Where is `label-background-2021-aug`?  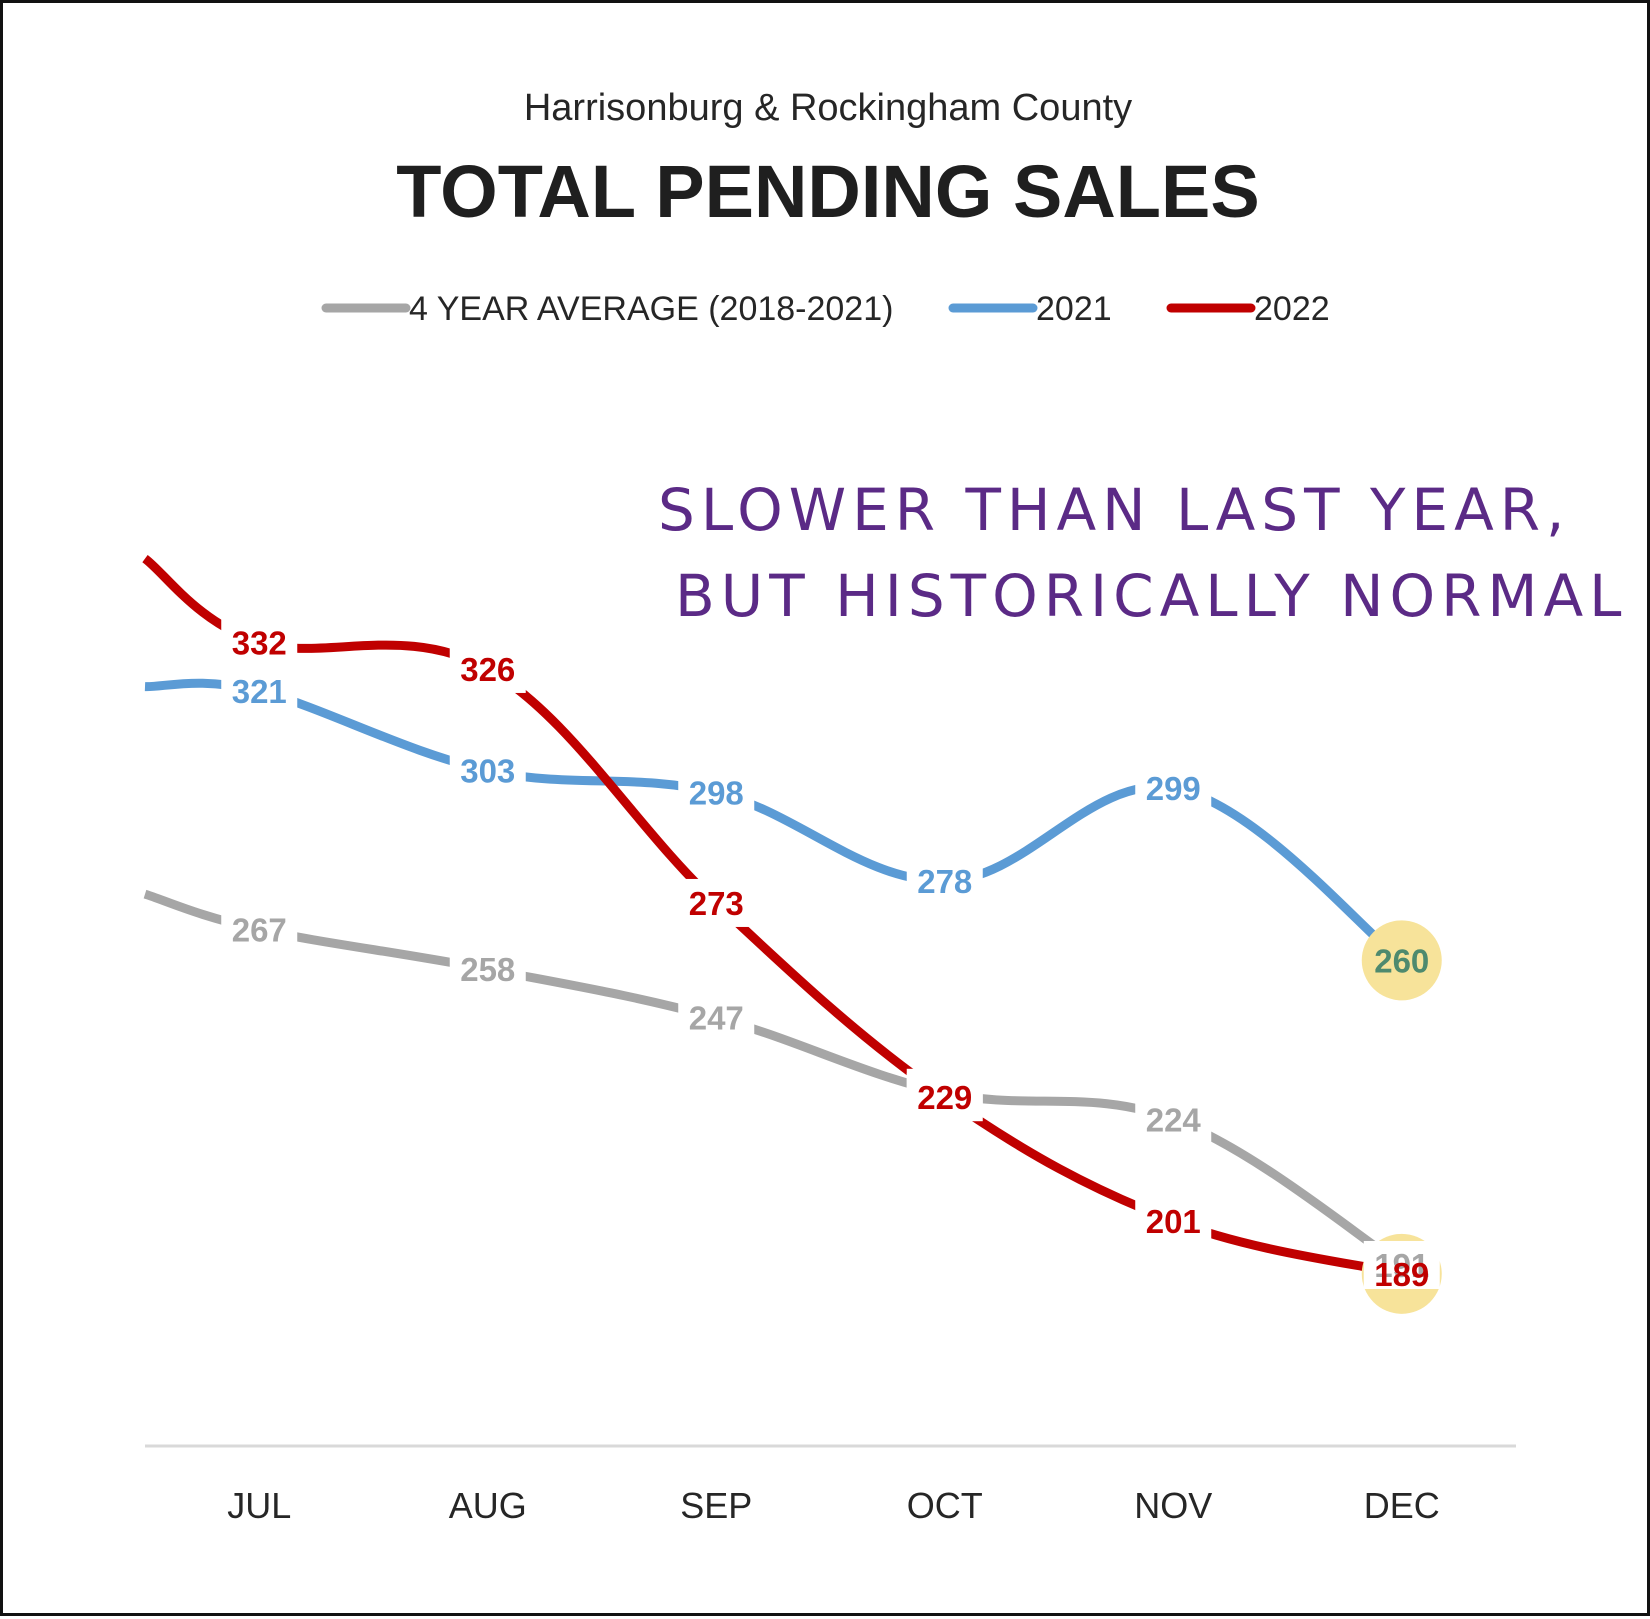 label-background-2021-aug is located at coordinates (487, 770).